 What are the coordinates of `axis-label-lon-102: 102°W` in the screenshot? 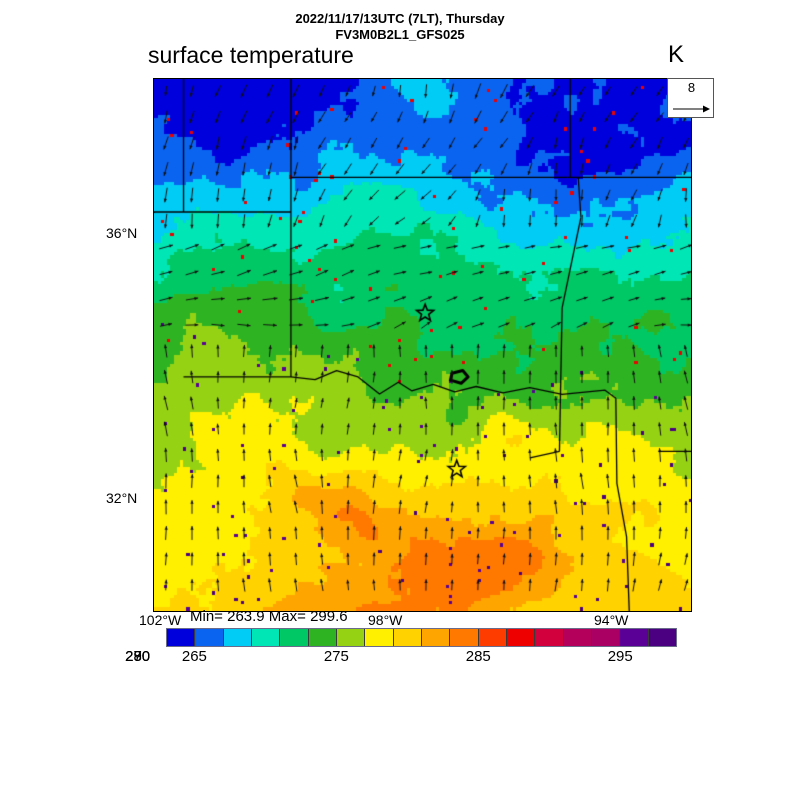 It's located at (160, 620).